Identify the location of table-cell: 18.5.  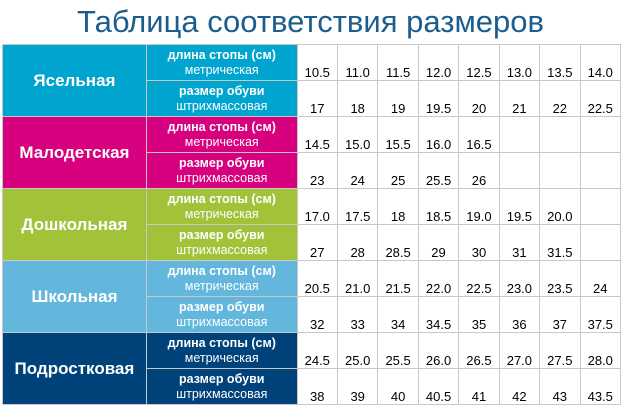
(438, 206).